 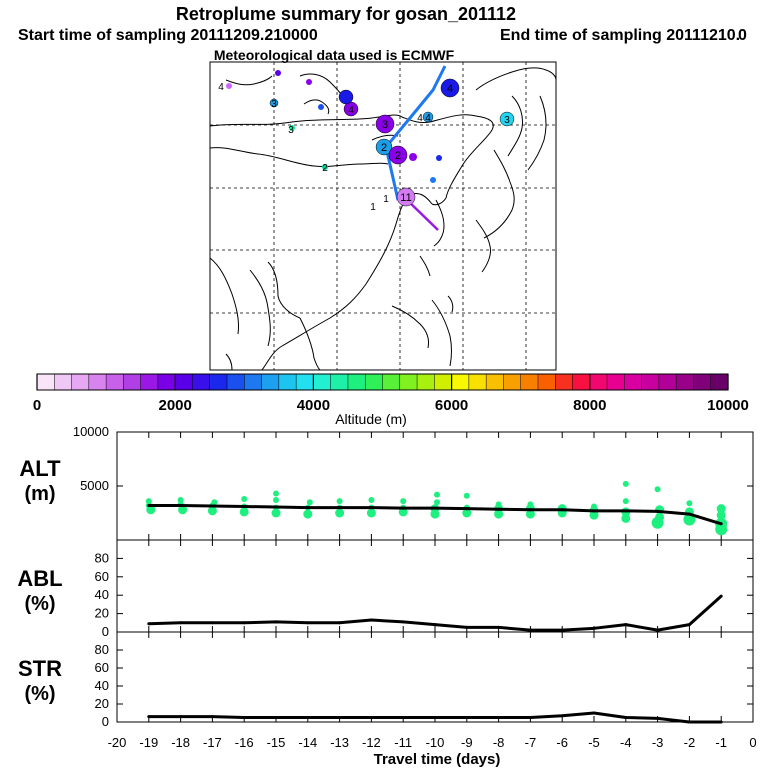 What do you see at coordinates (499, 742) in the screenshot?
I see `x-tick-label: -8` at bounding box center [499, 742].